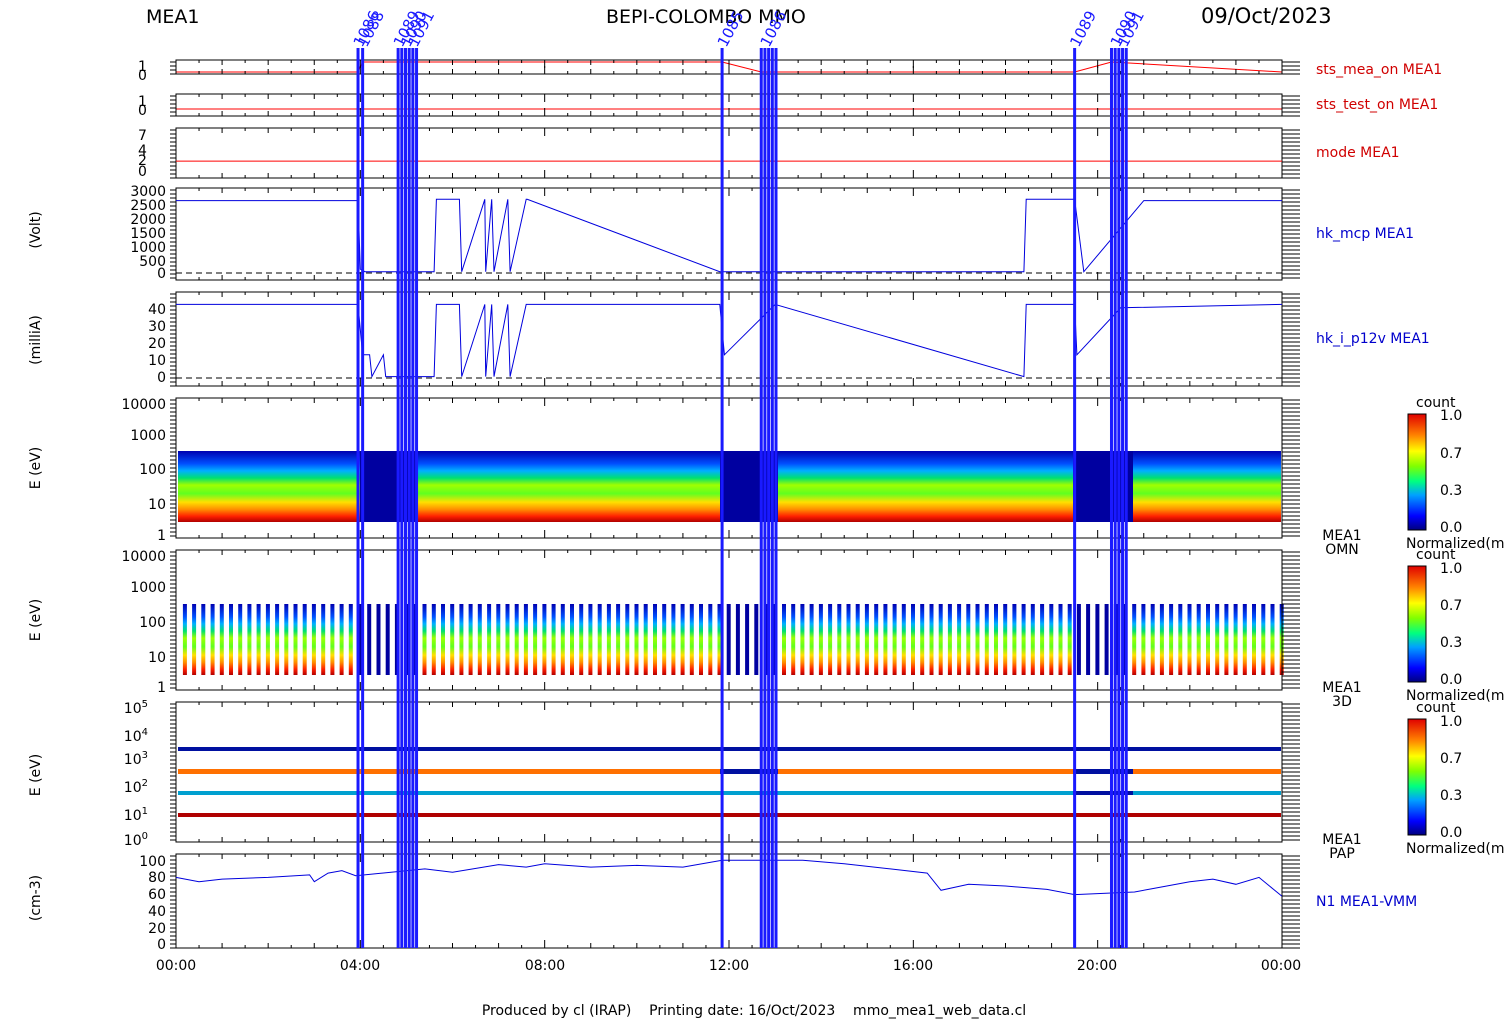 The image size is (1512, 1020). Describe the element at coordinates (172, 17) in the screenshot. I see `instrument-title: MEA1` at that location.